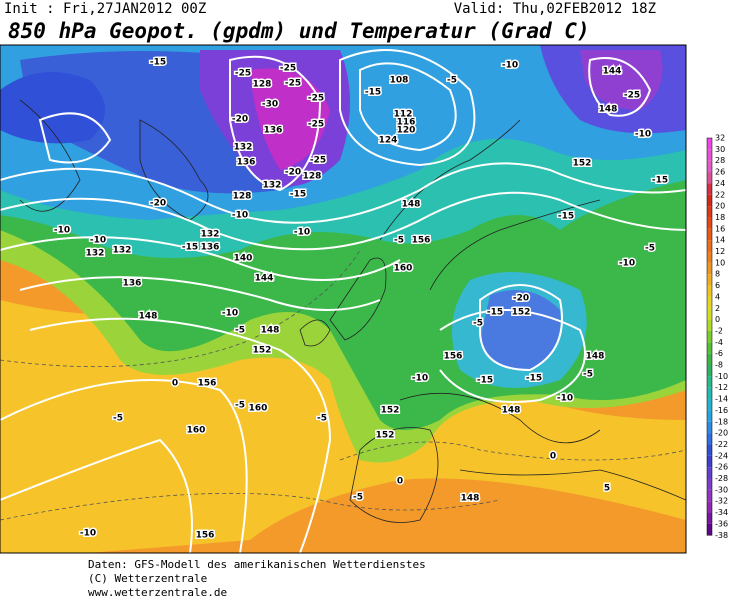 The height and width of the screenshot is (600, 731). Describe the element at coordinates (406, 123) in the screenshot. I see `contour-label: 116` at that location.